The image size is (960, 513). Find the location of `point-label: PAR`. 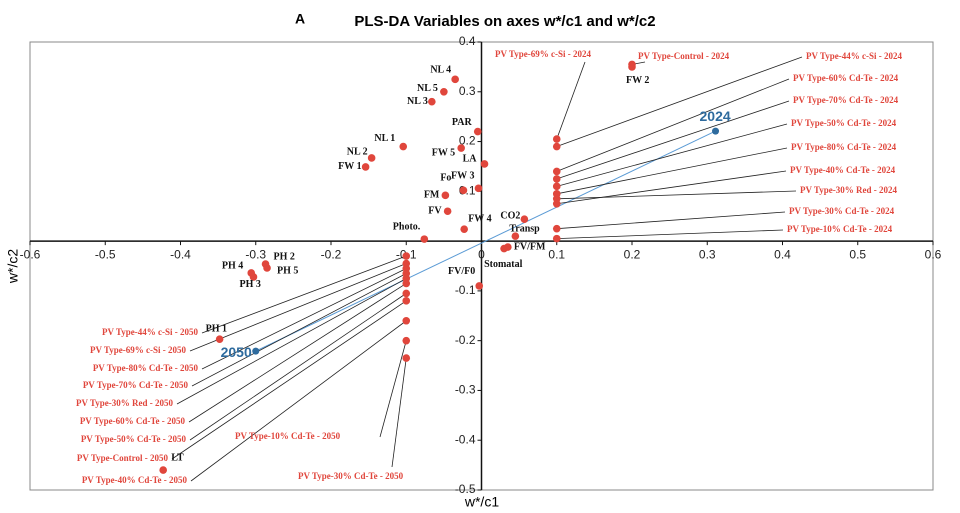

point-label: PAR is located at coordinates (462, 122).